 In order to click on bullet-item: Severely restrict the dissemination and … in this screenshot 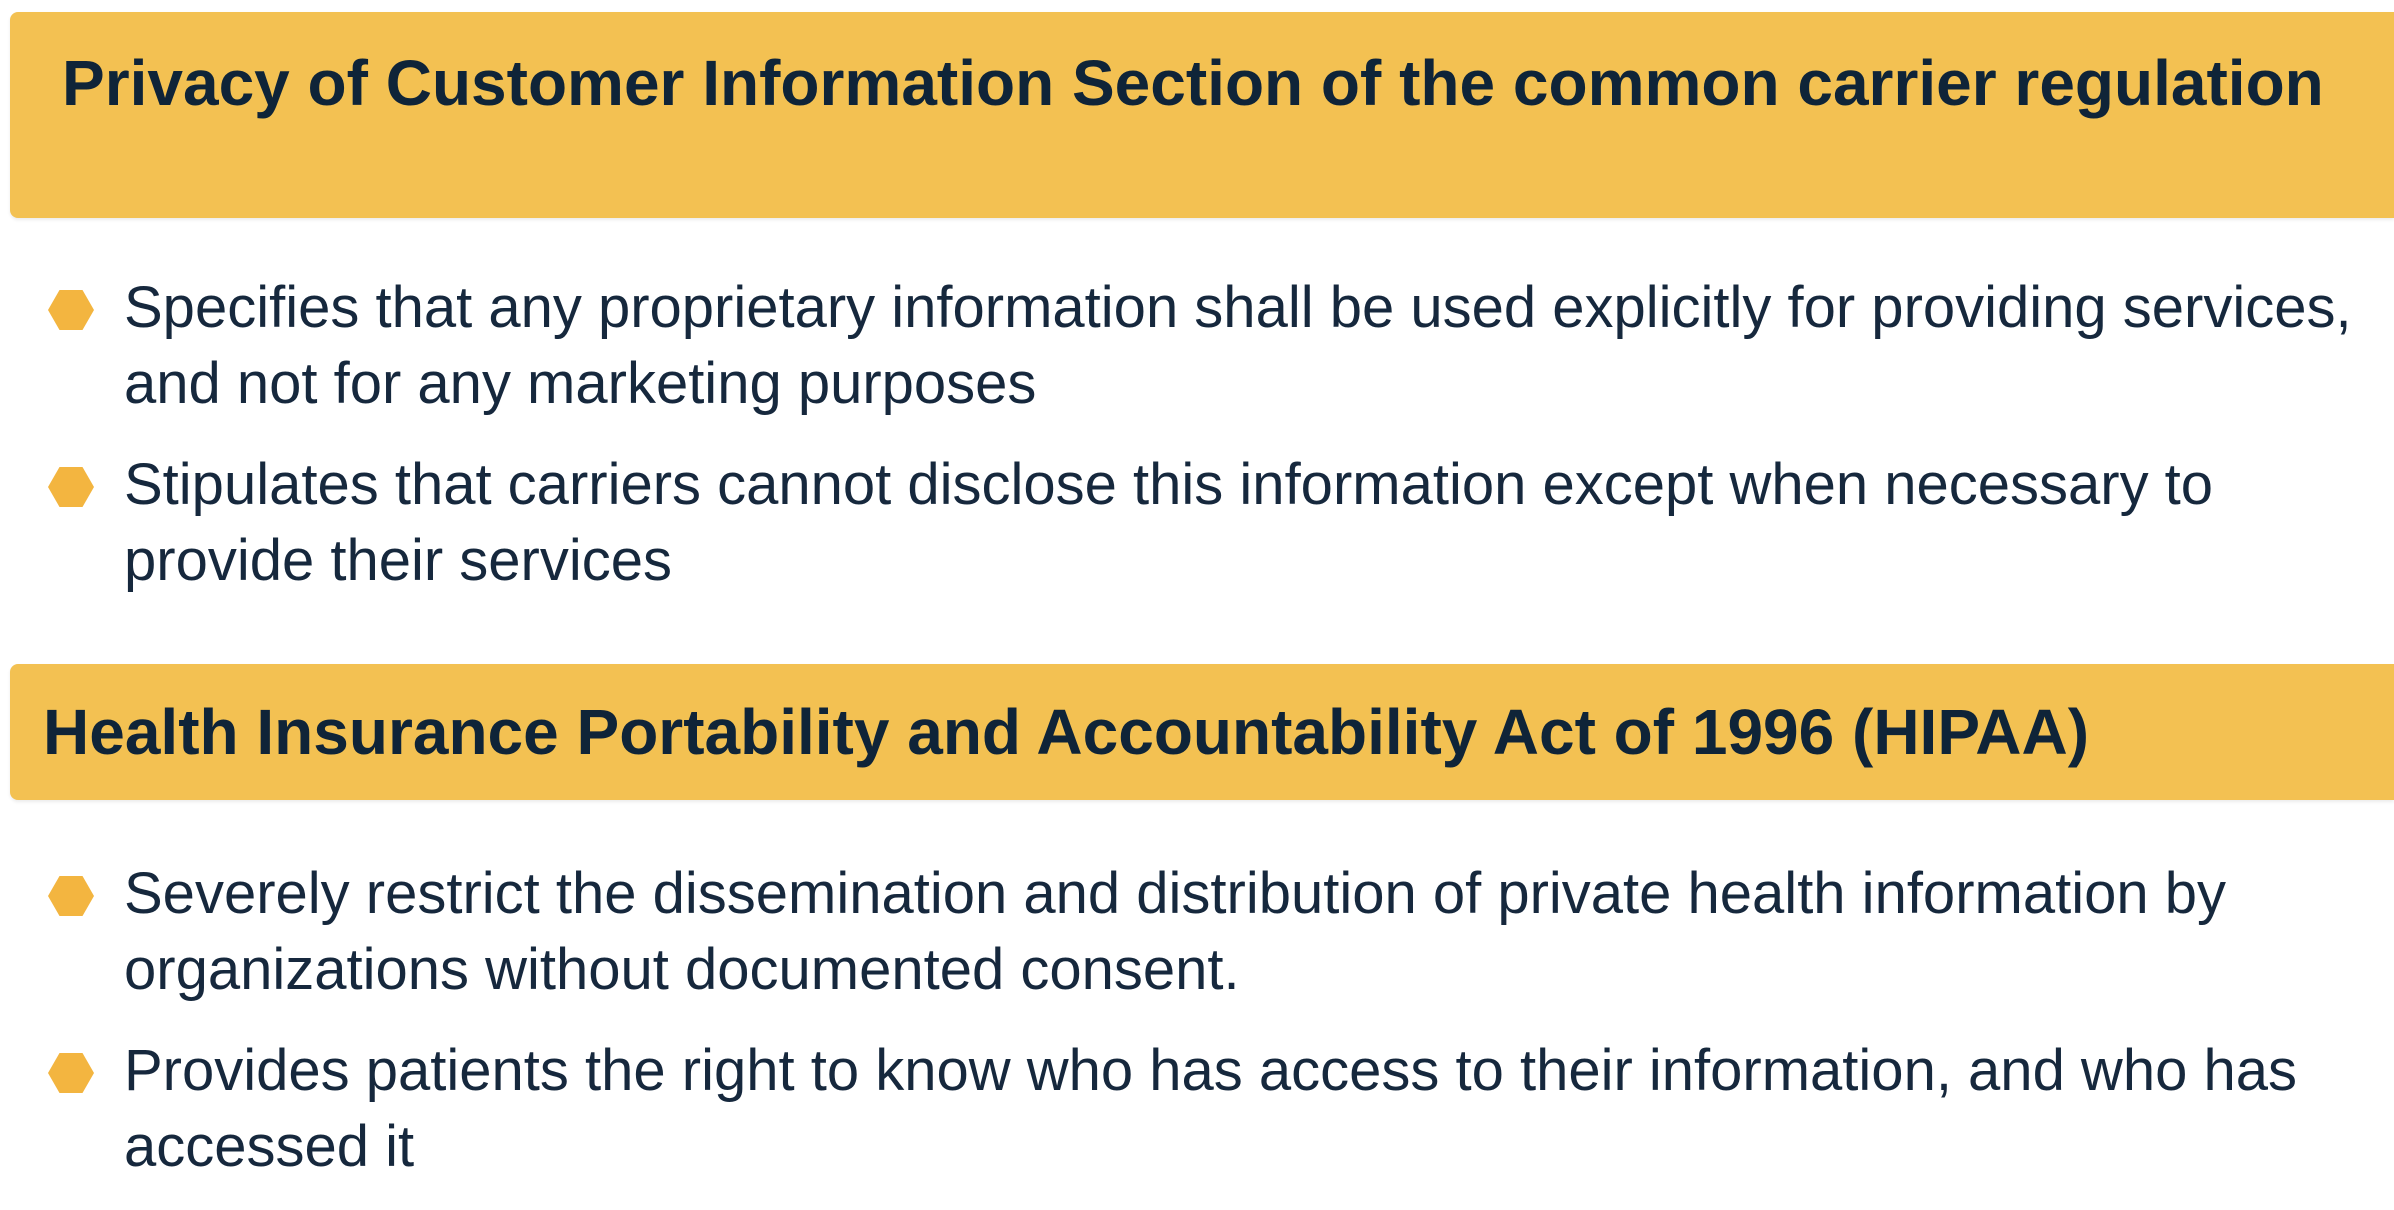, I will do `click(1197, 932)`.